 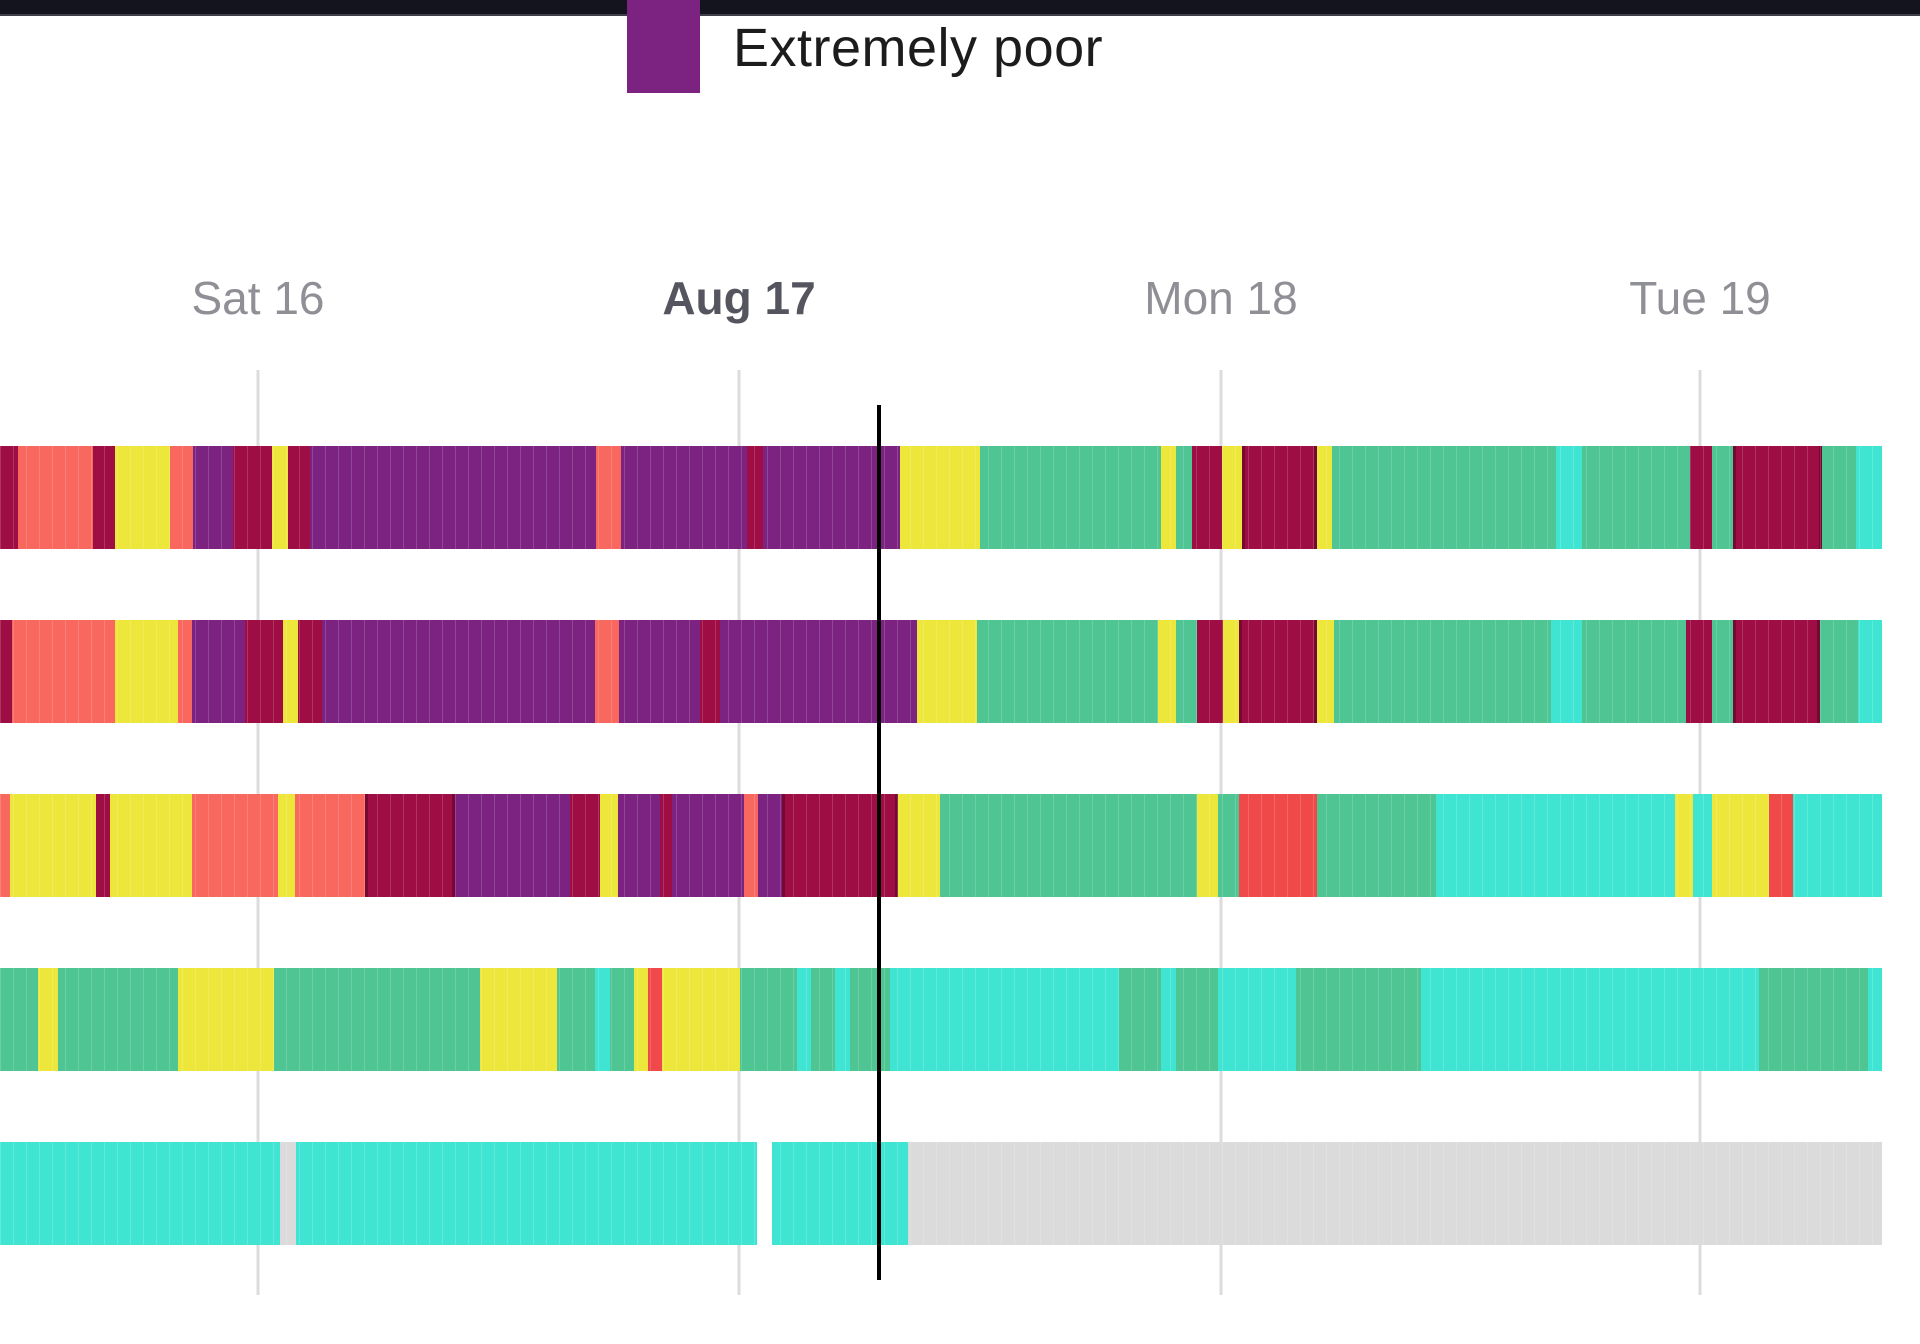 I want to click on x-axis-labels: Sat 16 Aug 17 Mon 18 Tue 19, so click(x=960, y=298).